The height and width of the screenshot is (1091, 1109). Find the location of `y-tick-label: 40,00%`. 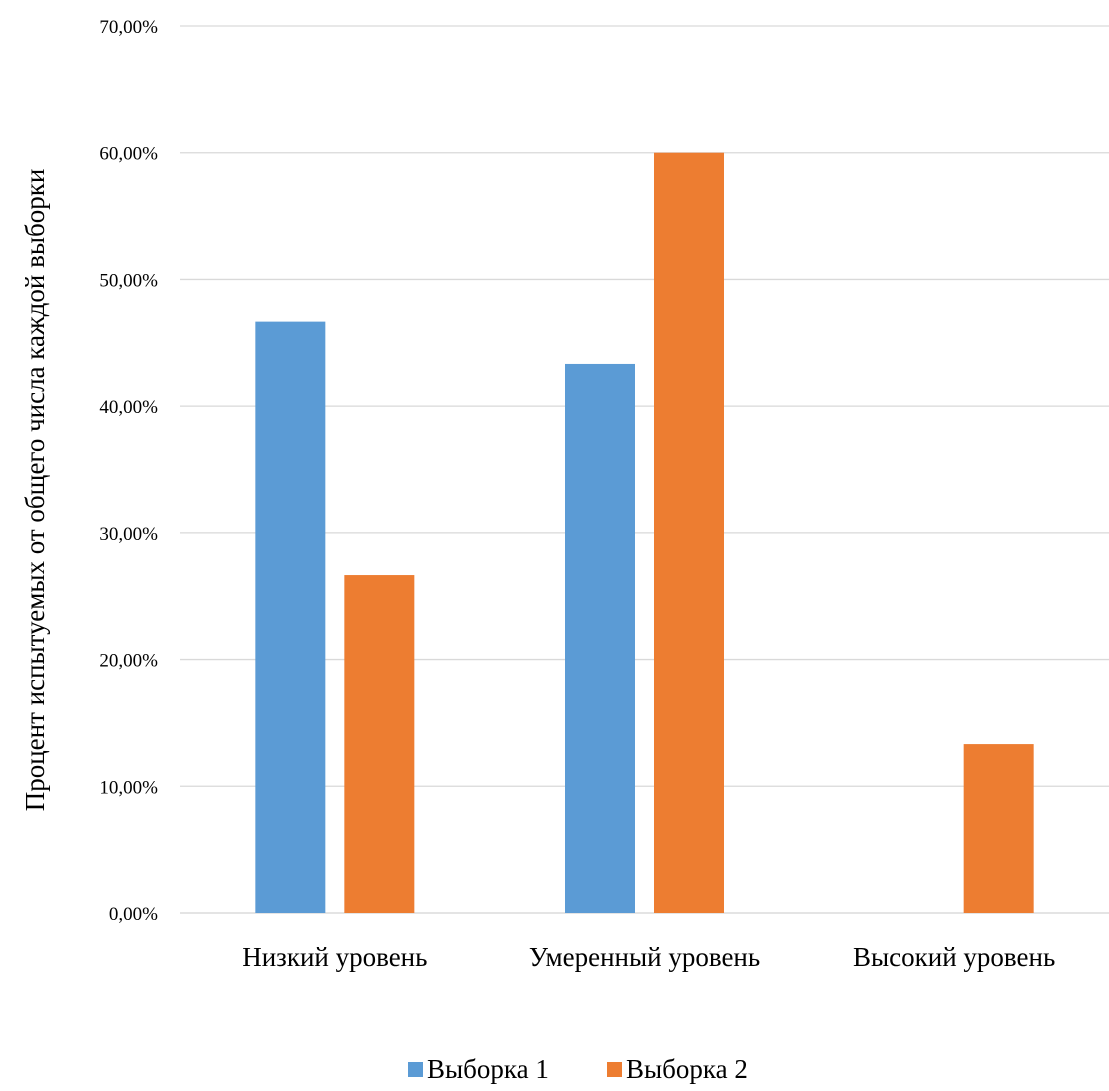

y-tick-label: 40,00% is located at coordinates (128, 407).